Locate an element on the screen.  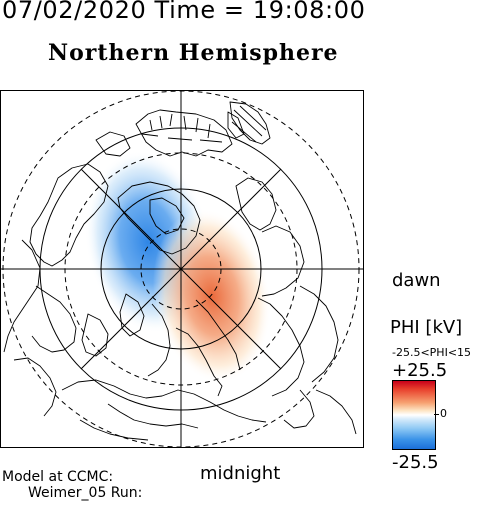
colorbar-max-label: +25.5 is located at coordinates (420, 370).